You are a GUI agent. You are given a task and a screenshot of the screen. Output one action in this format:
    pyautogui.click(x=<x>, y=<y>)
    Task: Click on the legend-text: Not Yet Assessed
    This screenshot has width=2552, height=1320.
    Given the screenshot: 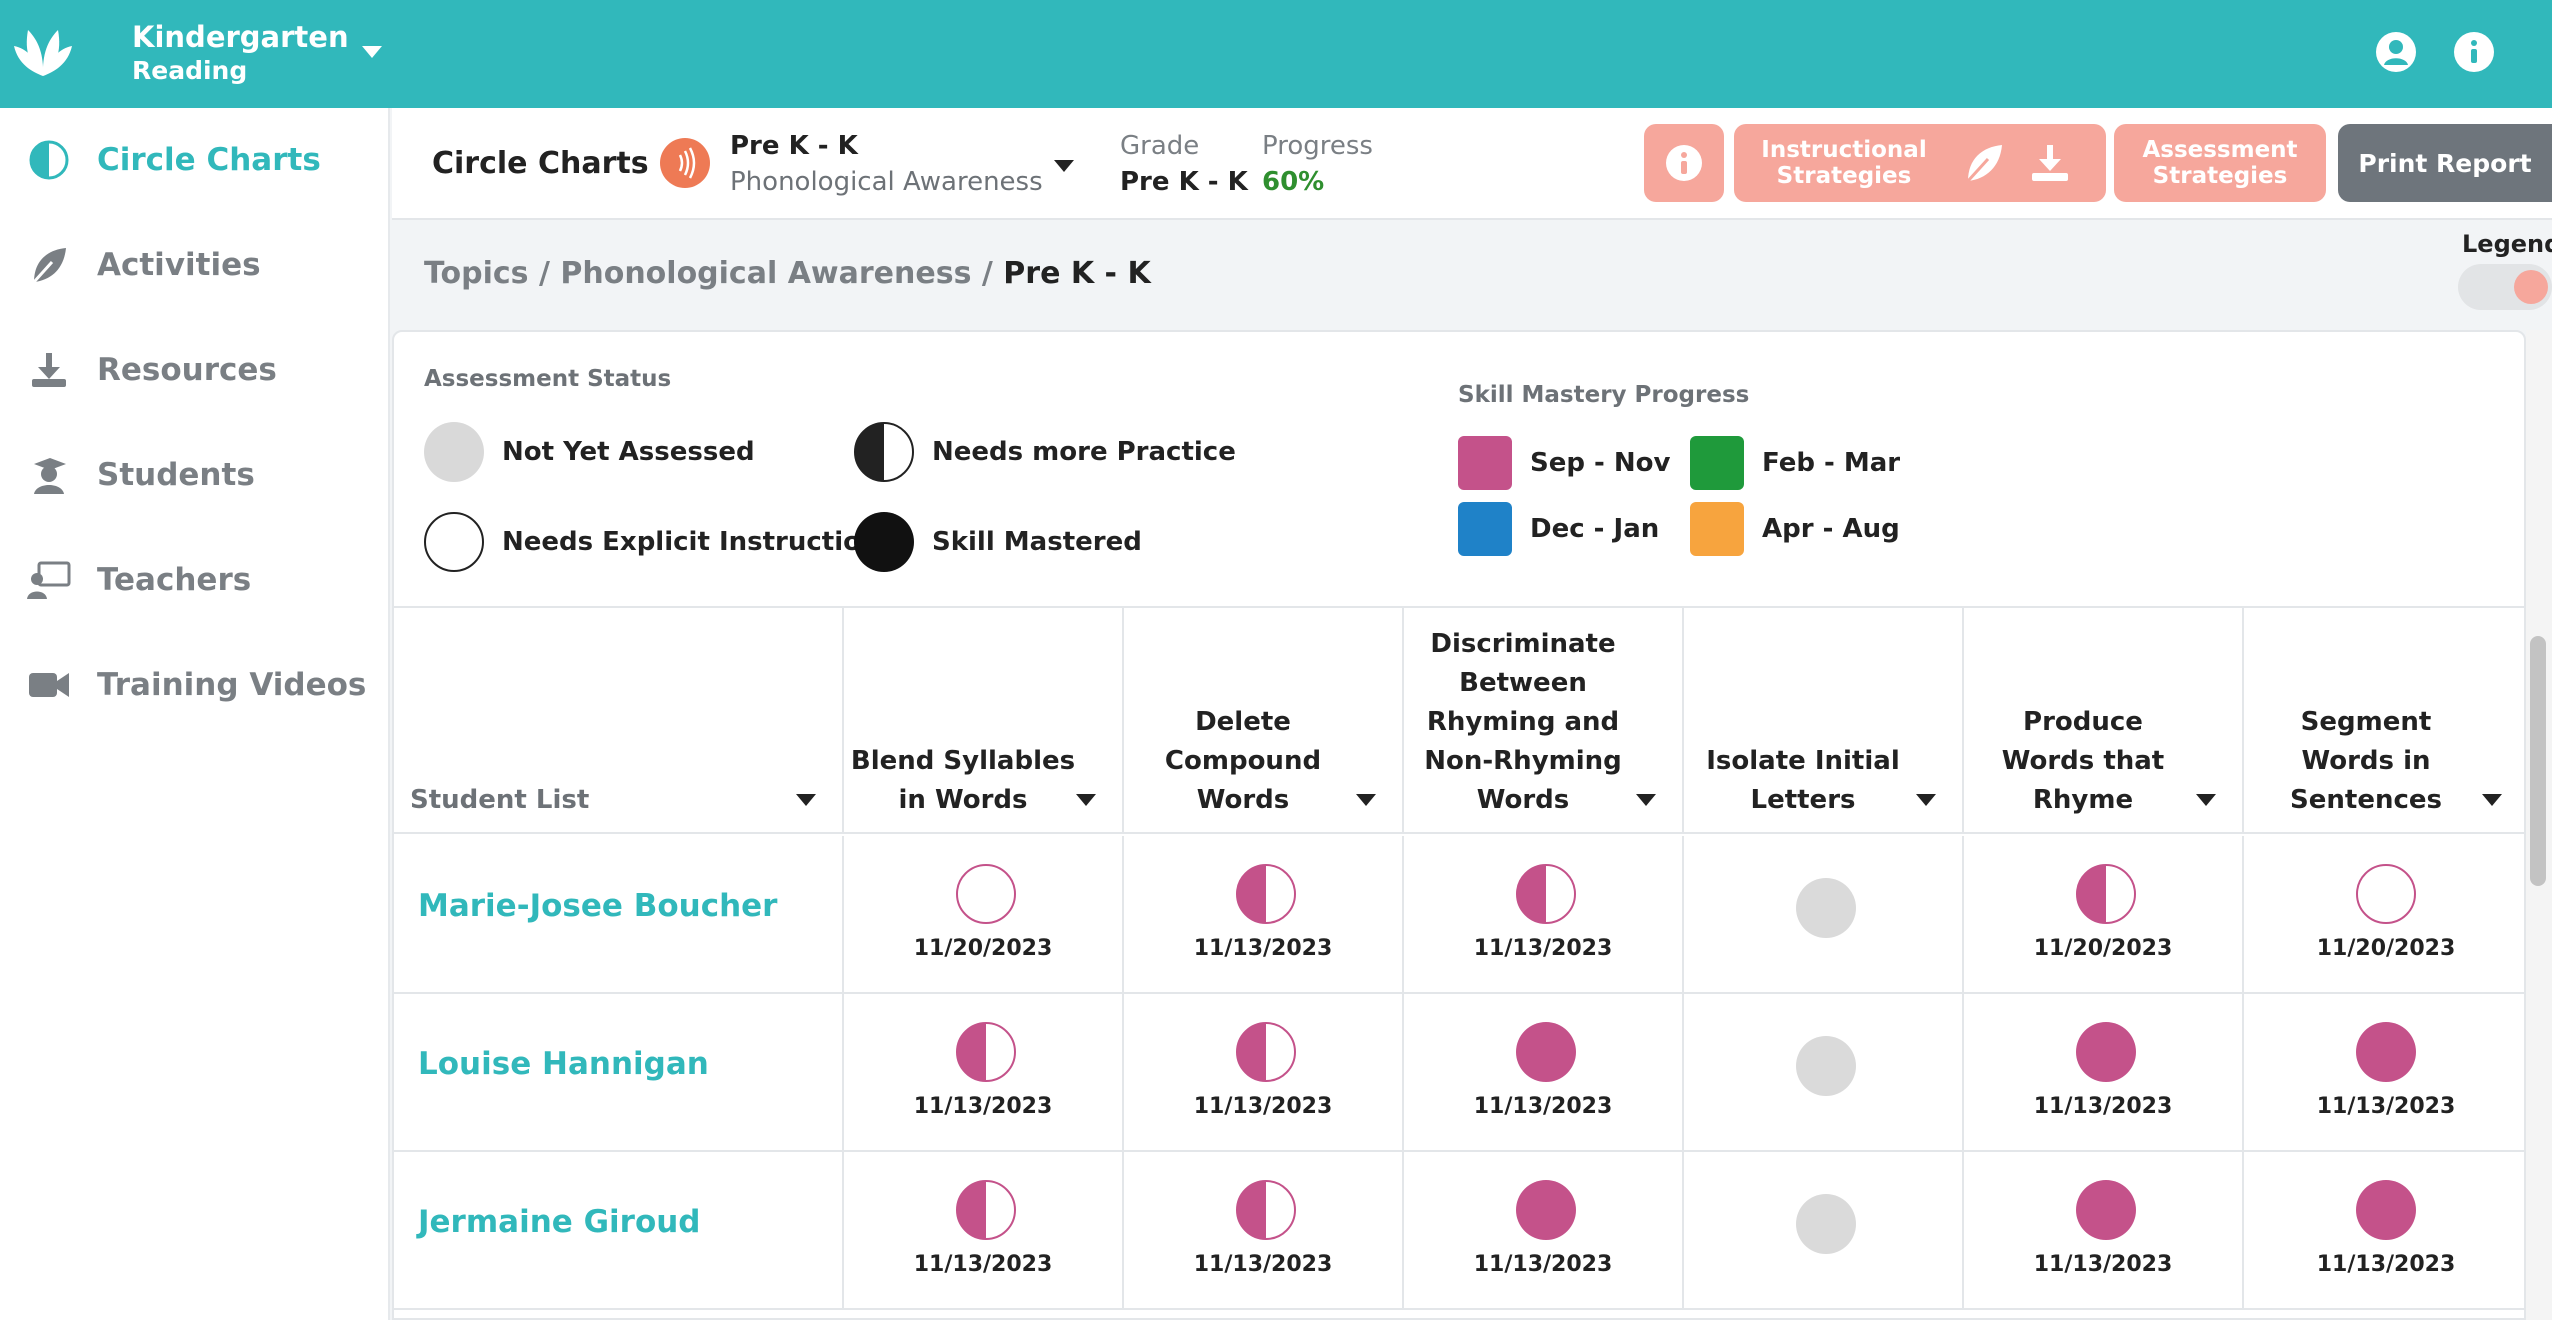 What is the action you would take?
    pyautogui.click(x=628, y=452)
    